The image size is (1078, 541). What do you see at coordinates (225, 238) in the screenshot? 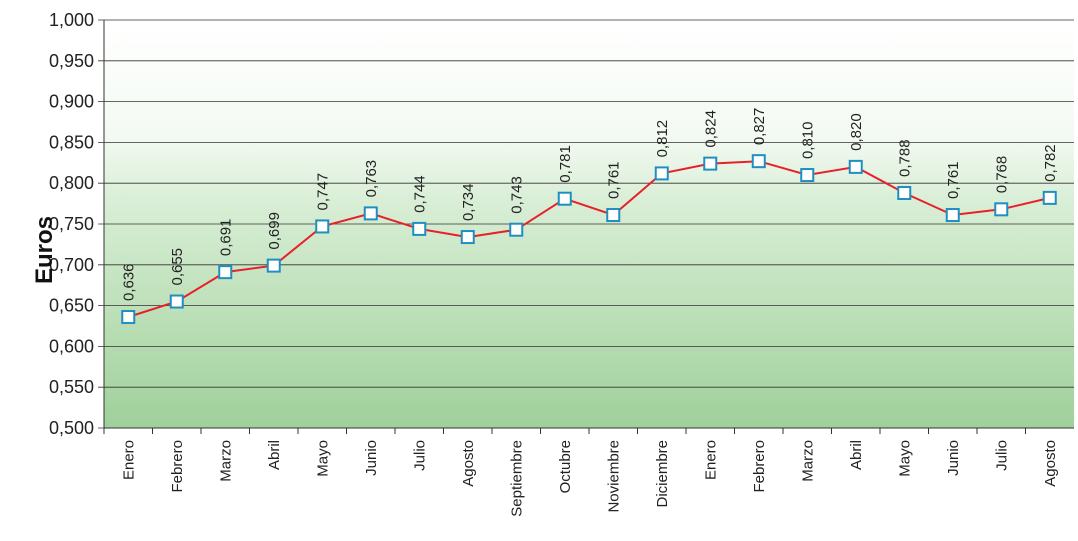
I see `data-label: 0,691` at bounding box center [225, 238].